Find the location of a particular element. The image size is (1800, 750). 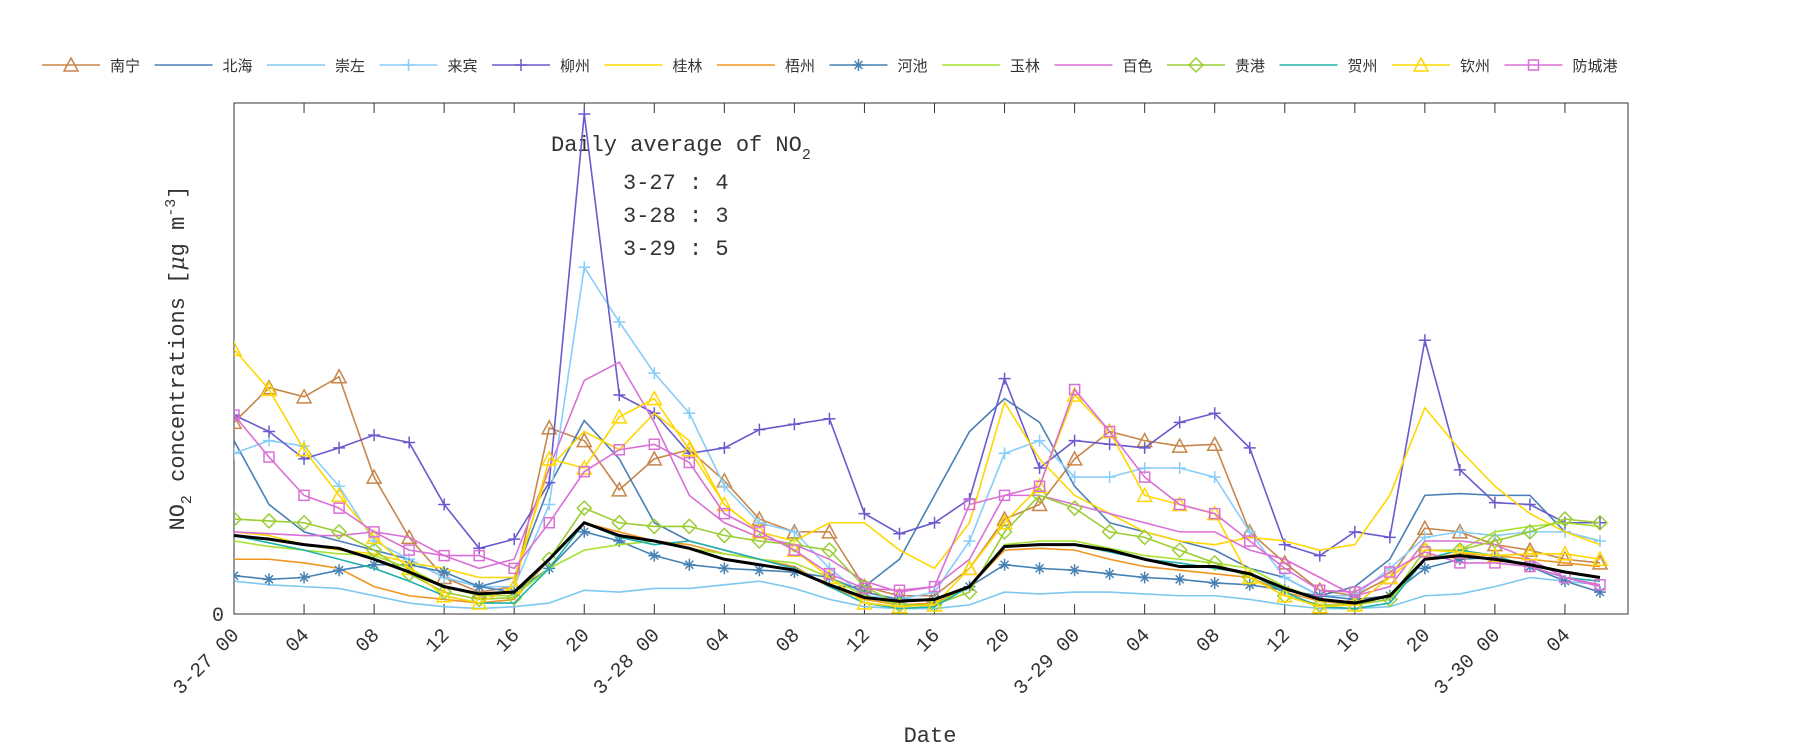

x-tick-label: 16 is located at coordinates (508, 641).